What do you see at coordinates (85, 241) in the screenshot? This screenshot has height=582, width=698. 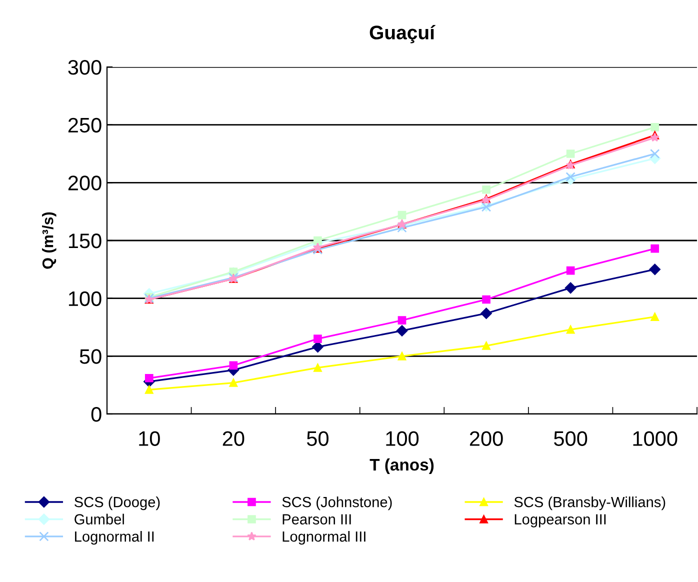 I see `y-tick-label: 150` at bounding box center [85, 241].